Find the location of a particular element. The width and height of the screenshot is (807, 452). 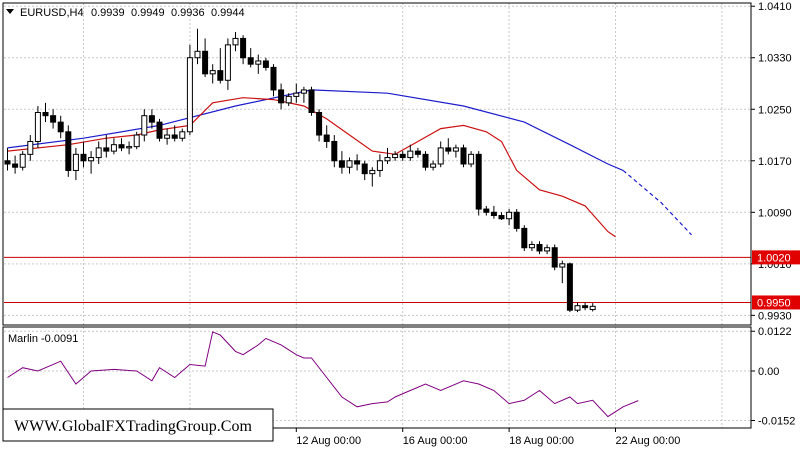

watermark-box is located at coordinates (138, 425).